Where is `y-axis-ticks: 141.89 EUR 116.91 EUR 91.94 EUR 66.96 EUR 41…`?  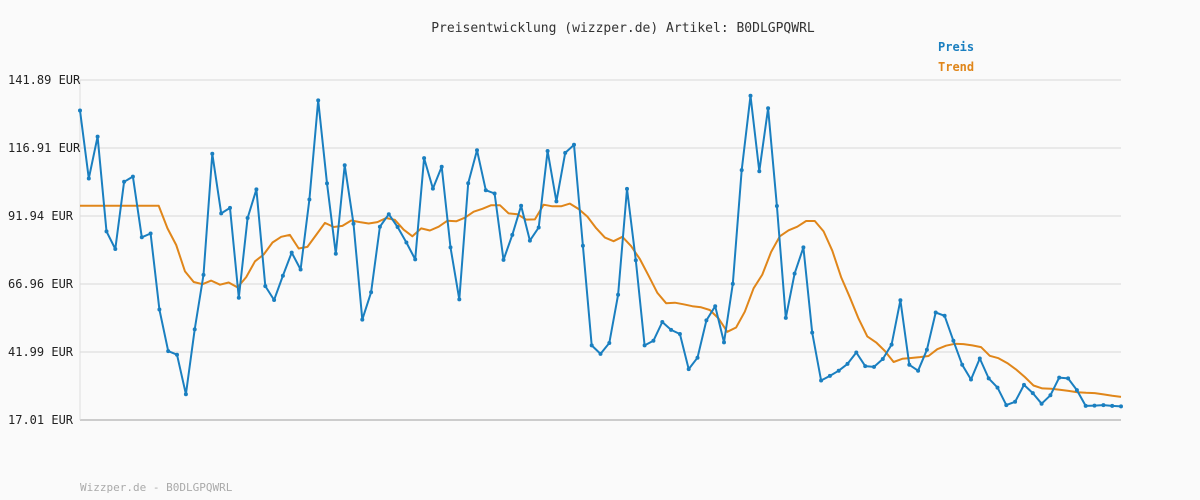 y-axis-ticks: 141.89 EUR 116.91 EUR 91.94 EUR 66.96 EUR 41… is located at coordinates (44, 250).